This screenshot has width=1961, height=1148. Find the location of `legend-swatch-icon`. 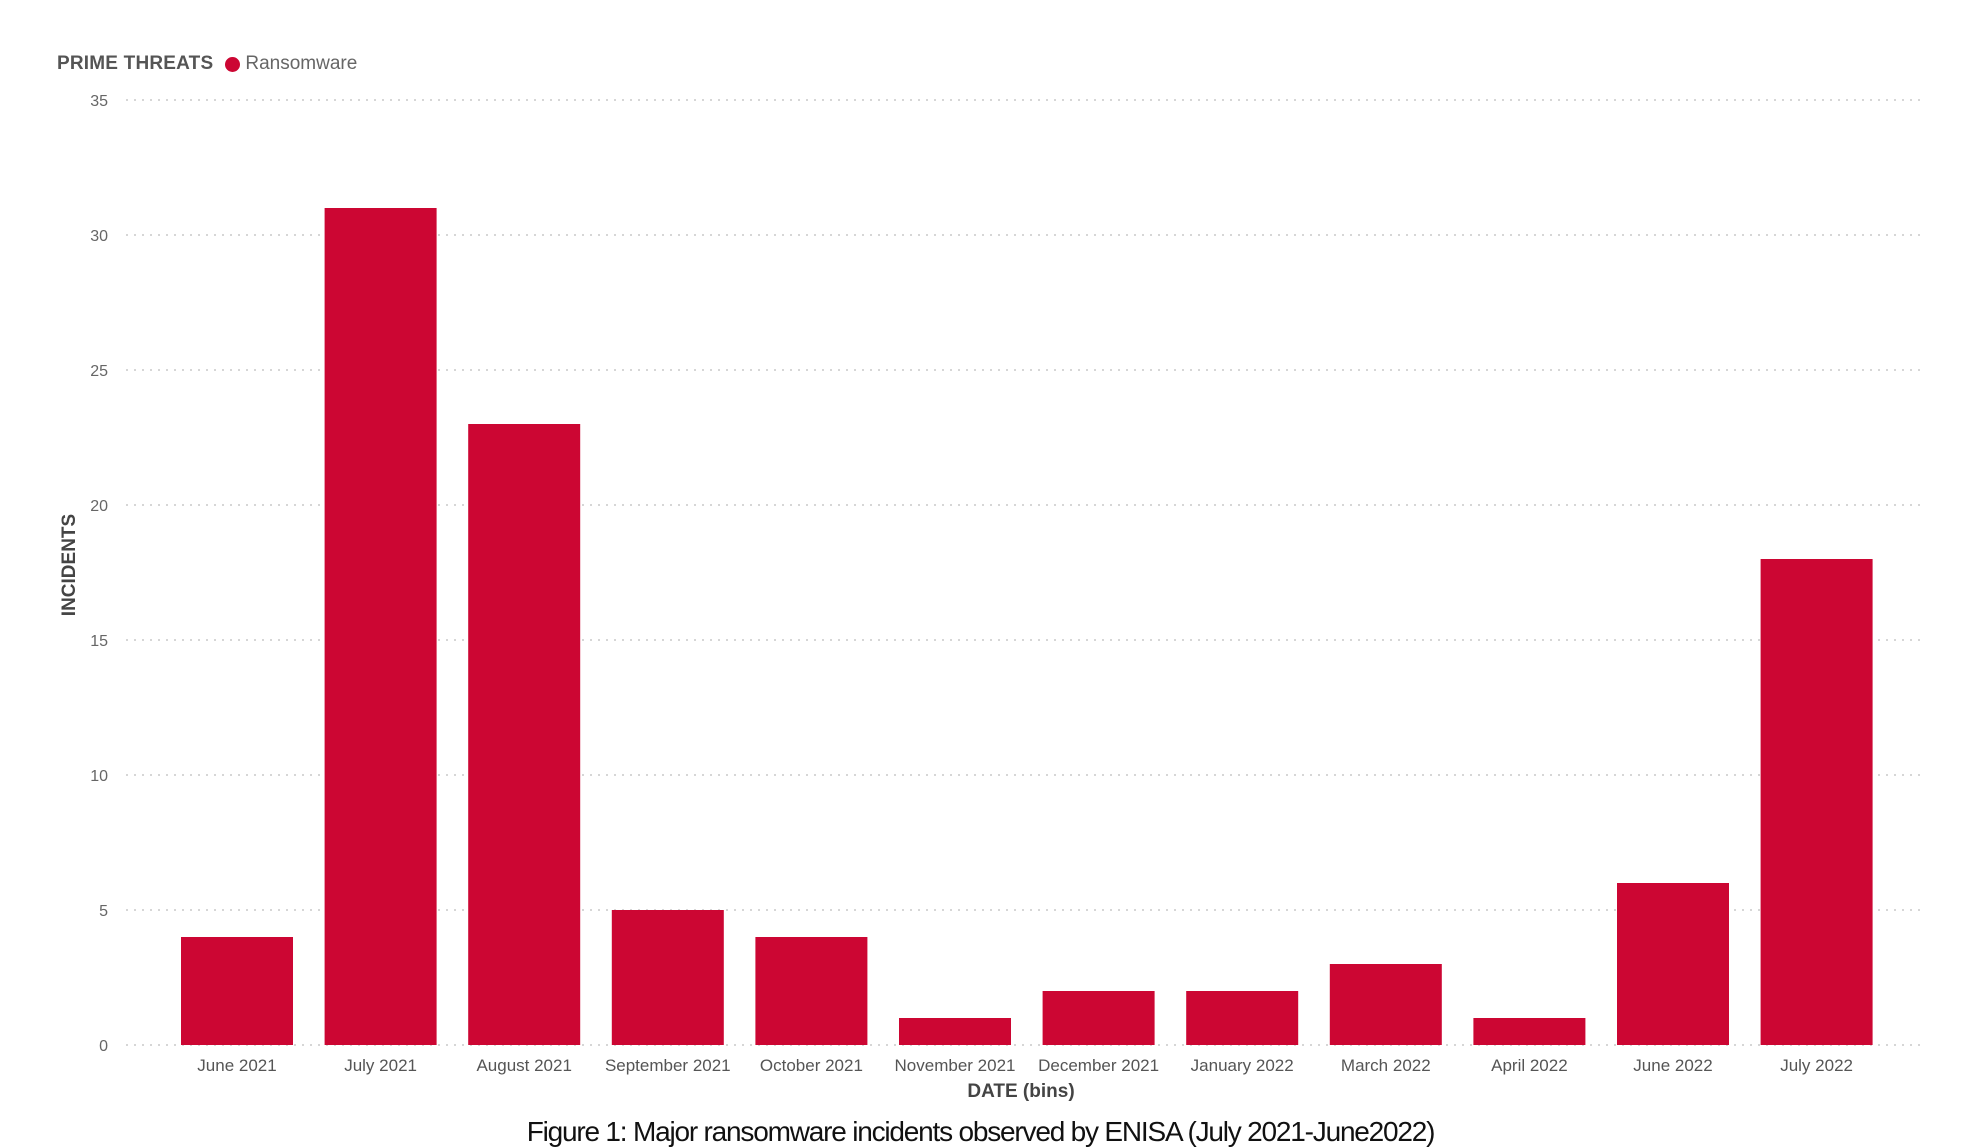

legend-swatch-icon is located at coordinates (233, 64).